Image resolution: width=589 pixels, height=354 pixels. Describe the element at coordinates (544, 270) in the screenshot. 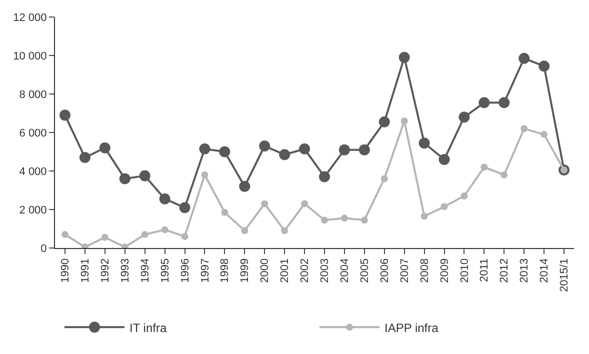

I see `x-tick-label: 2014` at that location.